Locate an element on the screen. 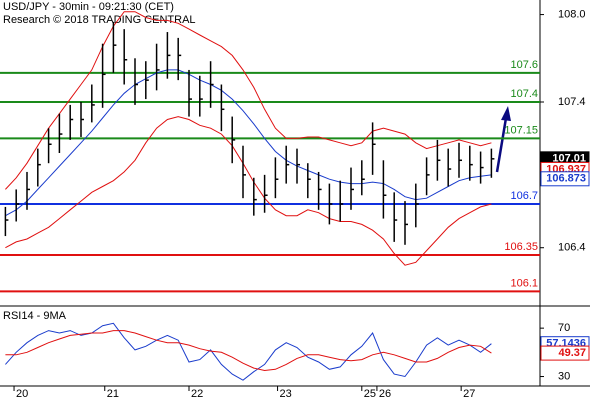 This screenshot has width=590, height=400. chart-title: USD/JPY - 30min - 09:21:30 (CET) is located at coordinates (88, 7).